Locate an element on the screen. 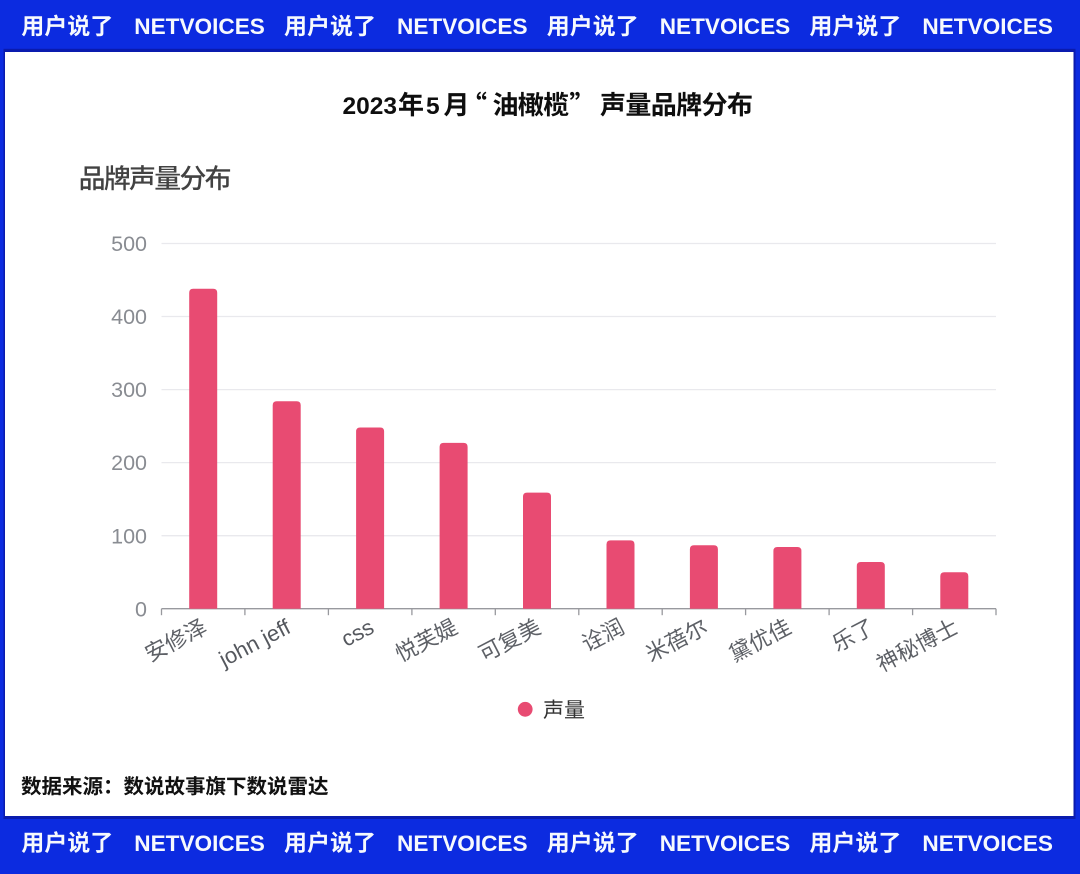  svg-text: 2023 is located at coordinates (370, 106).